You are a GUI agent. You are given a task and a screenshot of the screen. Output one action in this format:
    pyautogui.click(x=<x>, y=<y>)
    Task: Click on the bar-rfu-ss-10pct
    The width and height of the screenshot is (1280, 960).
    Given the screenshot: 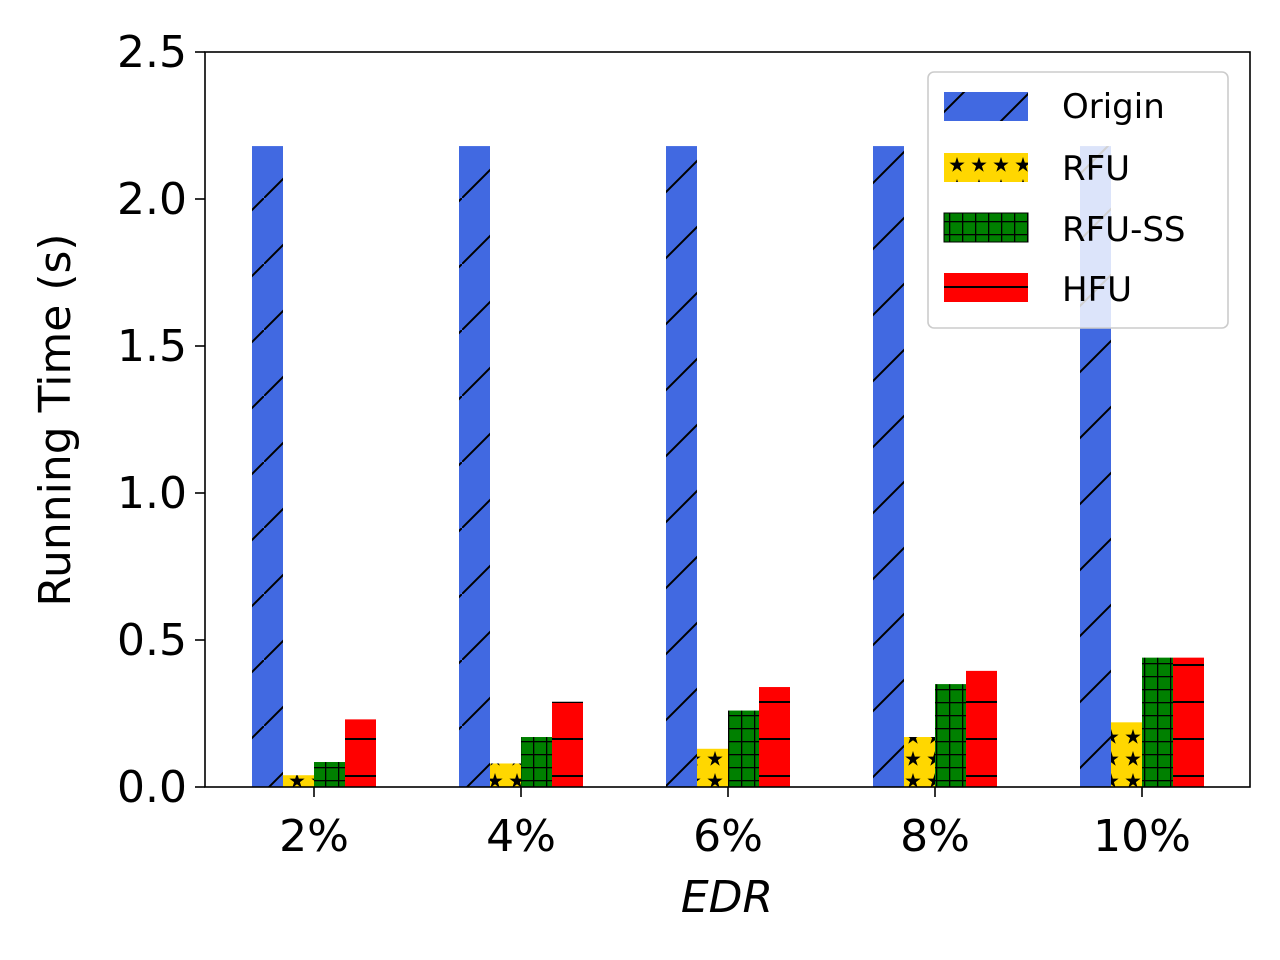 What is the action you would take?
    pyautogui.click(x=1157, y=722)
    